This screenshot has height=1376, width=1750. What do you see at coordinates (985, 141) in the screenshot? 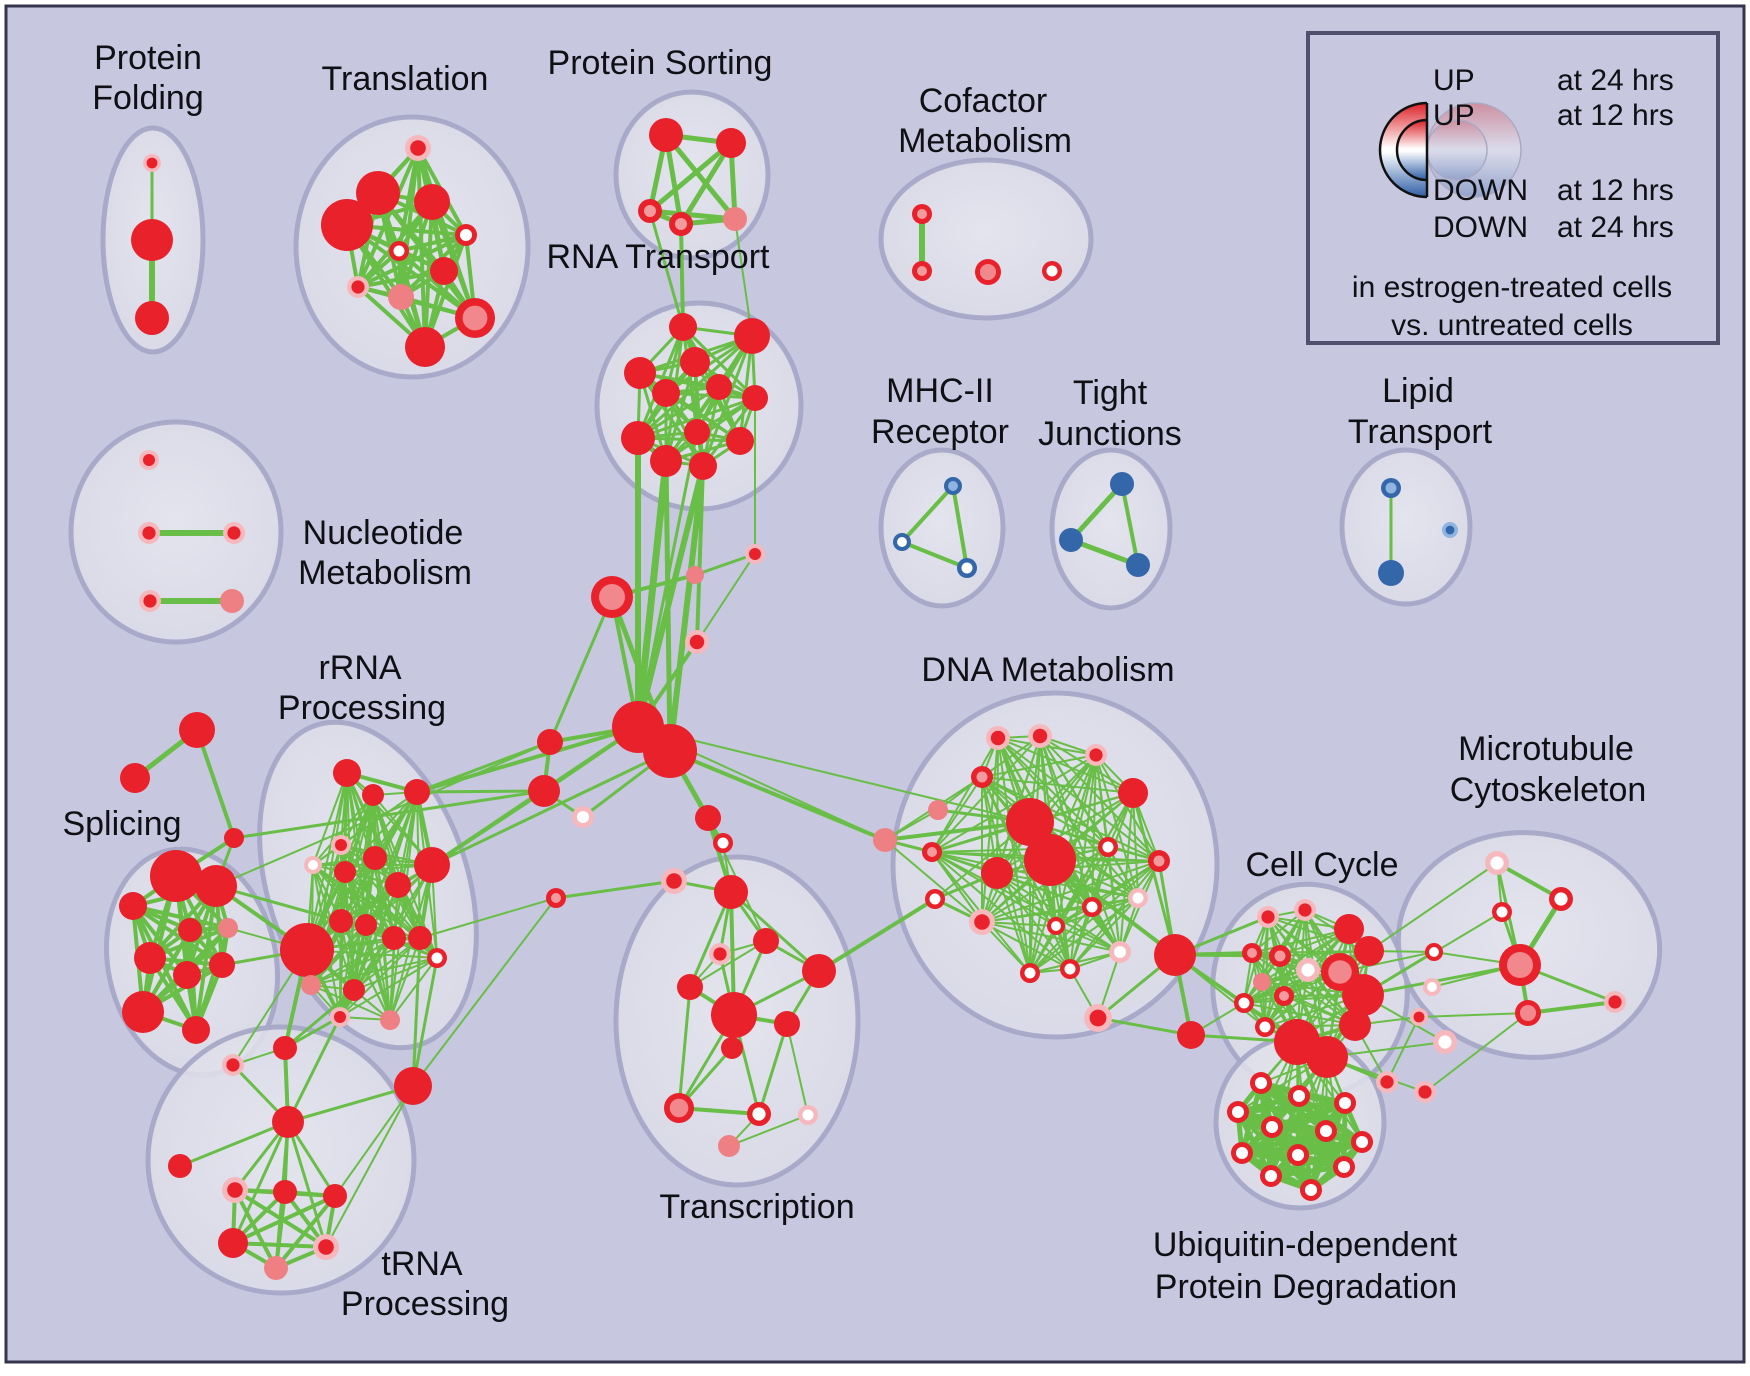
I see `cluster-label-cofactor-metabolism: Metabolism` at bounding box center [985, 141].